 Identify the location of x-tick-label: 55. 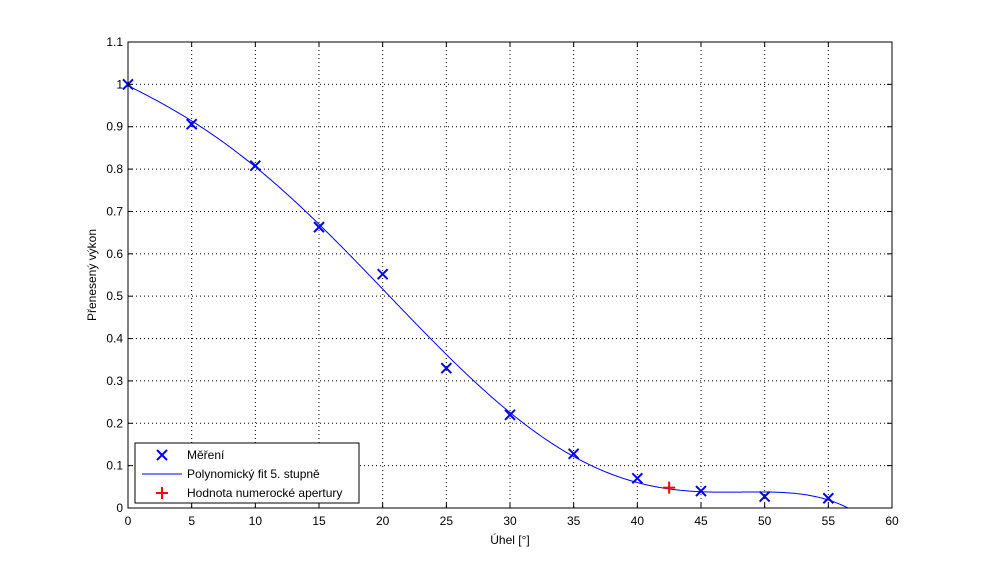
(829, 521).